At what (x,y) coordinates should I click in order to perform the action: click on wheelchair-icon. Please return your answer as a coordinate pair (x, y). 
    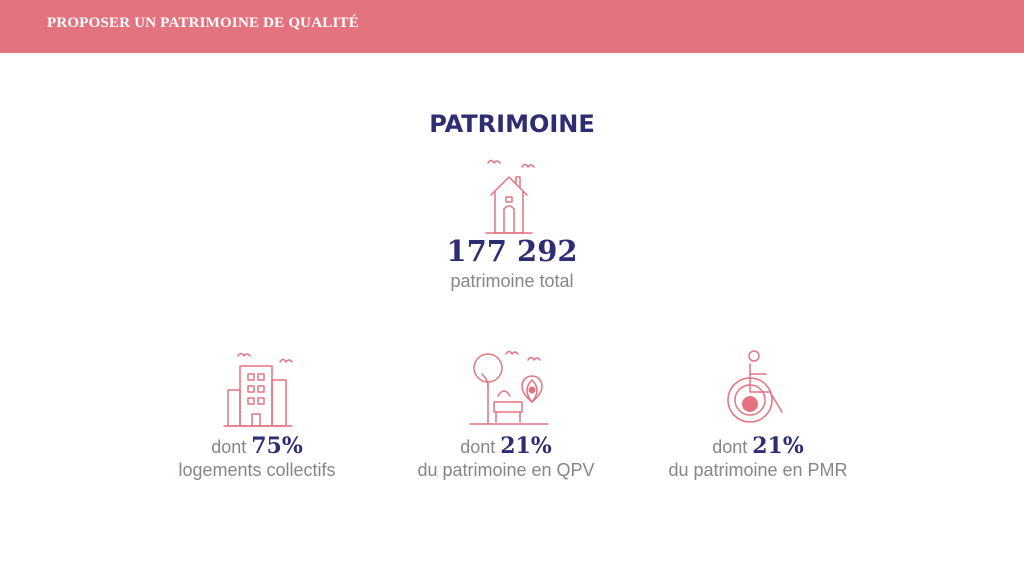
    Looking at the image, I should click on (755, 386).